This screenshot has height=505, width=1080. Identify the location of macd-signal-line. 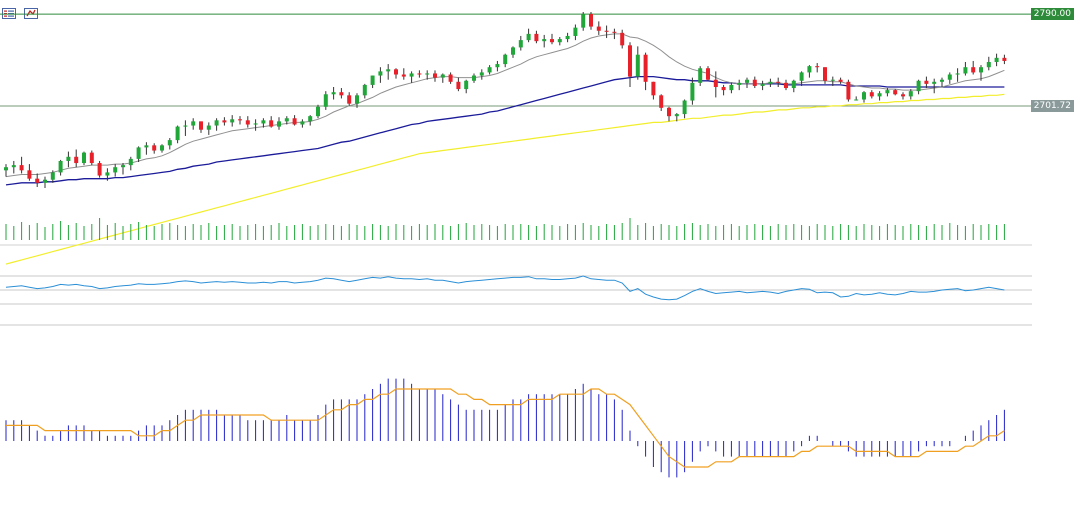
(505, 428).